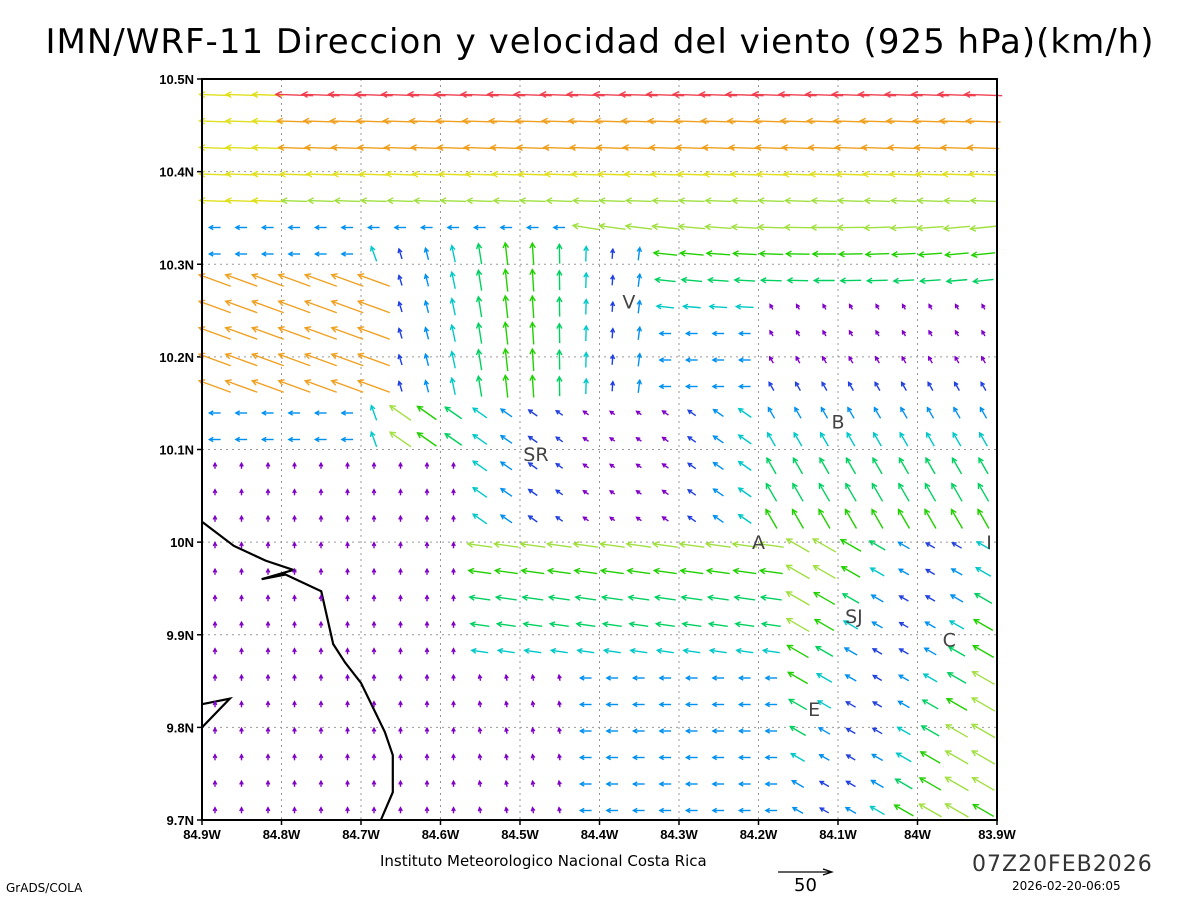  I want to click on reference-vector-arrow, so click(806, 872).